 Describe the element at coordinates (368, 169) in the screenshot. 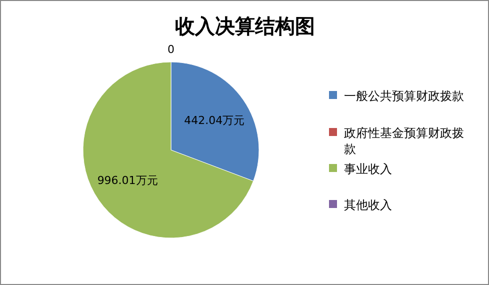

I see `legend-label: 事业收入` at that location.